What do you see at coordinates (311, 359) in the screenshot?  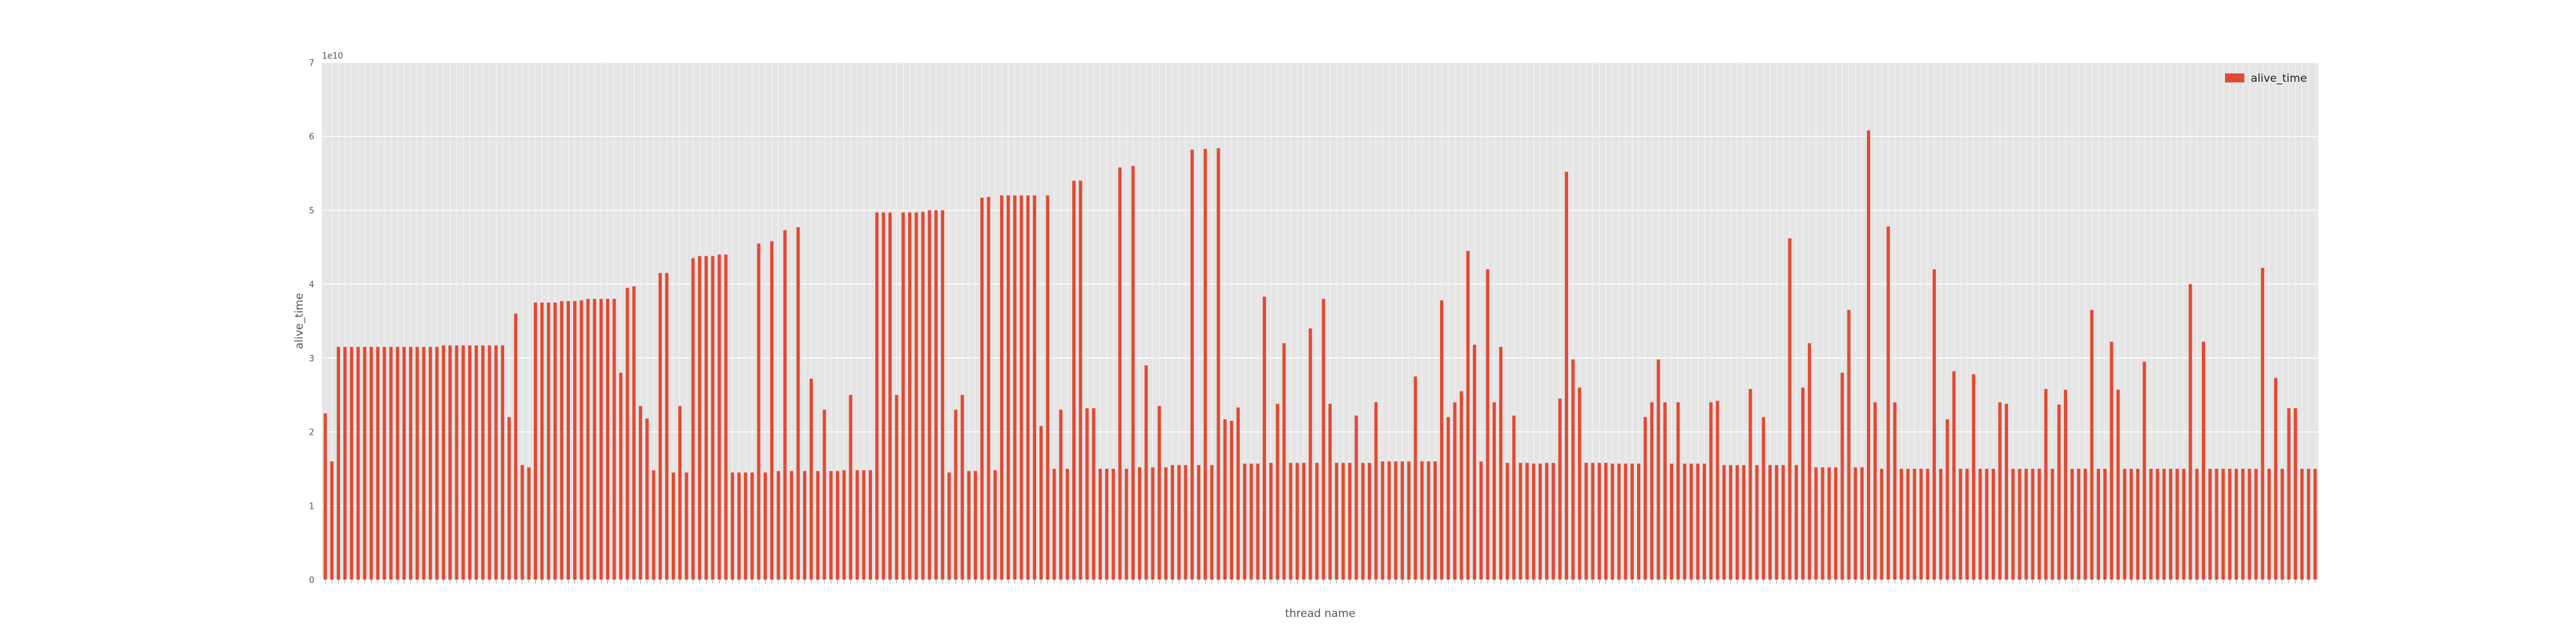 I see `y-tick-label: 3` at bounding box center [311, 359].